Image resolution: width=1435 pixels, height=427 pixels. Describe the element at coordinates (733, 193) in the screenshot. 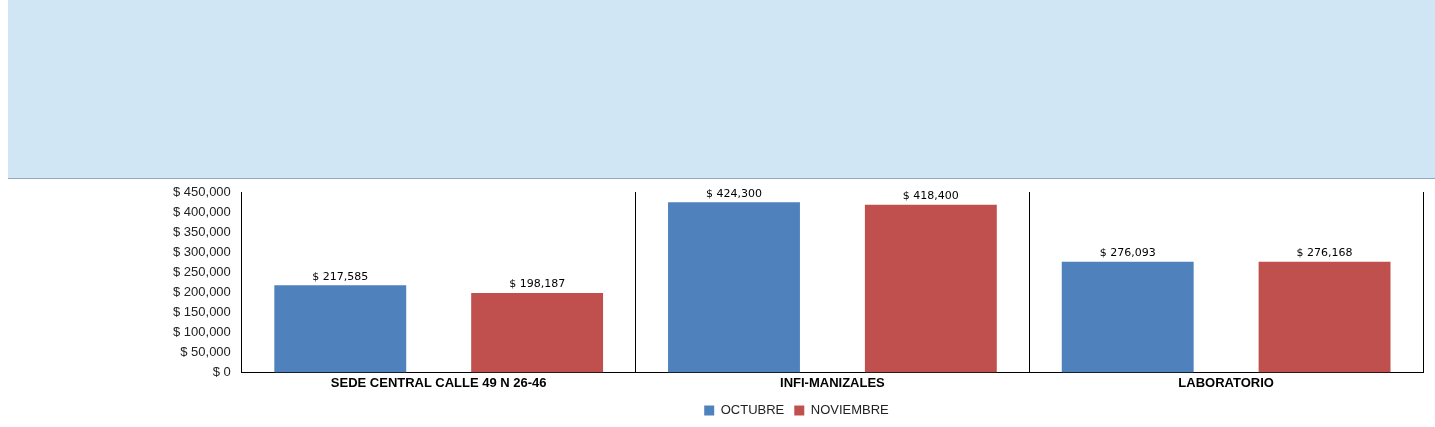

I see `data-label: $ 424,300` at that location.